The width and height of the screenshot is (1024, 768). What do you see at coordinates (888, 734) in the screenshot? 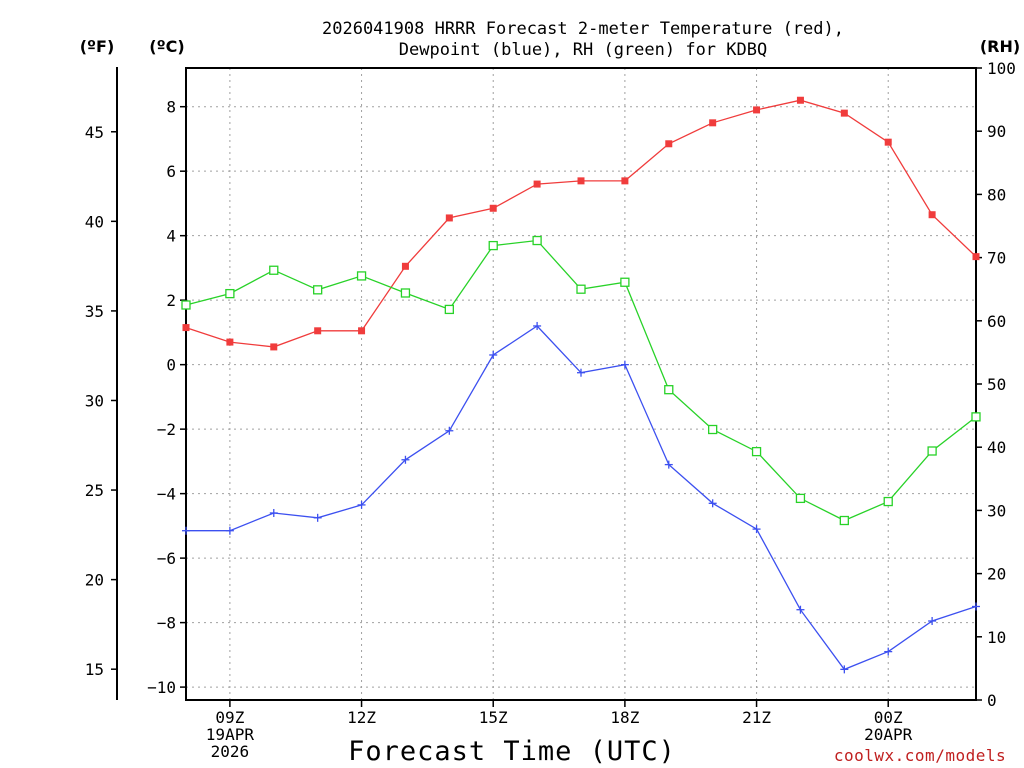
I see `x-tick-label: 20APR` at bounding box center [888, 734].